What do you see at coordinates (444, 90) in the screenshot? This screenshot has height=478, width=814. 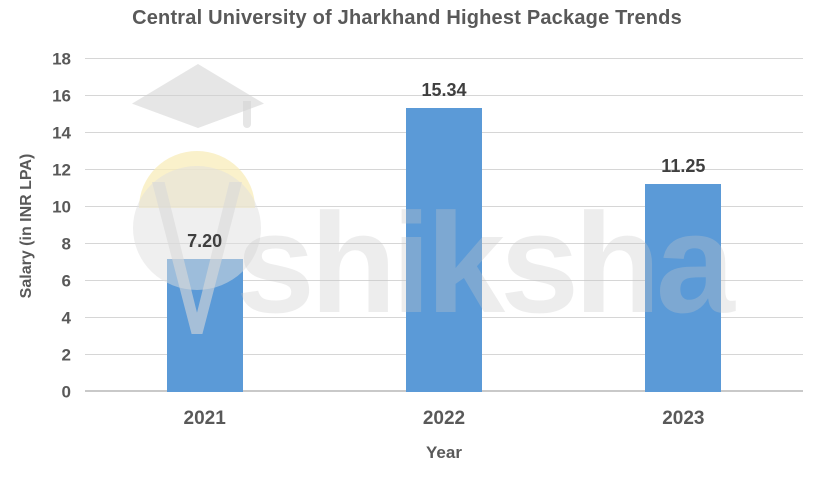 I see `bar-value-label: 15.34` at bounding box center [444, 90].